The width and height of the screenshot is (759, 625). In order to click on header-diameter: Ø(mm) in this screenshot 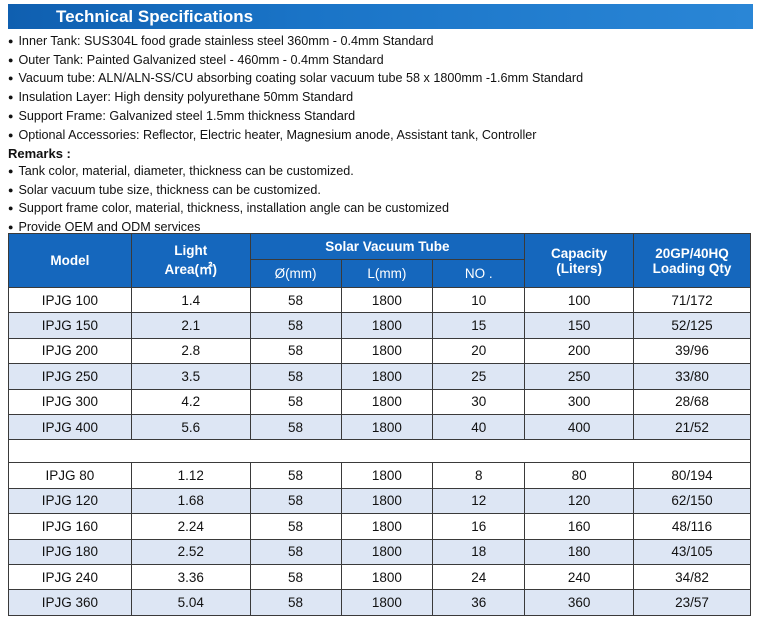, I will do `click(295, 273)`.